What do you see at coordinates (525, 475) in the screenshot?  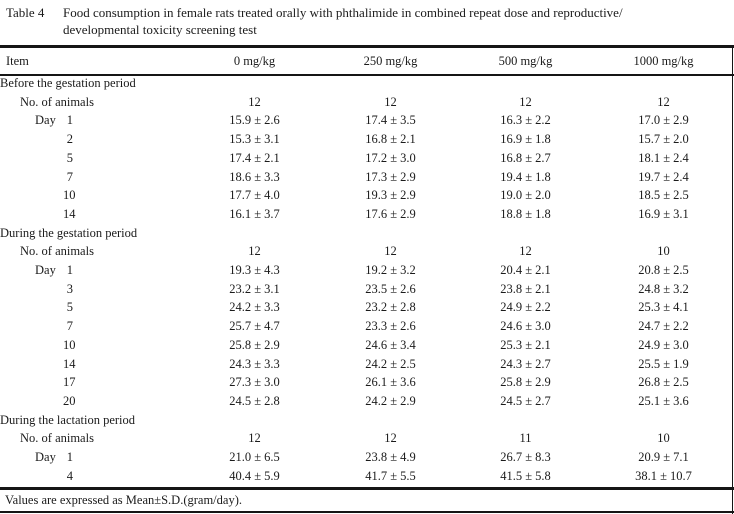 I see `mean-sd-value: 41.5 ± 5.8` at bounding box center [525, 475].